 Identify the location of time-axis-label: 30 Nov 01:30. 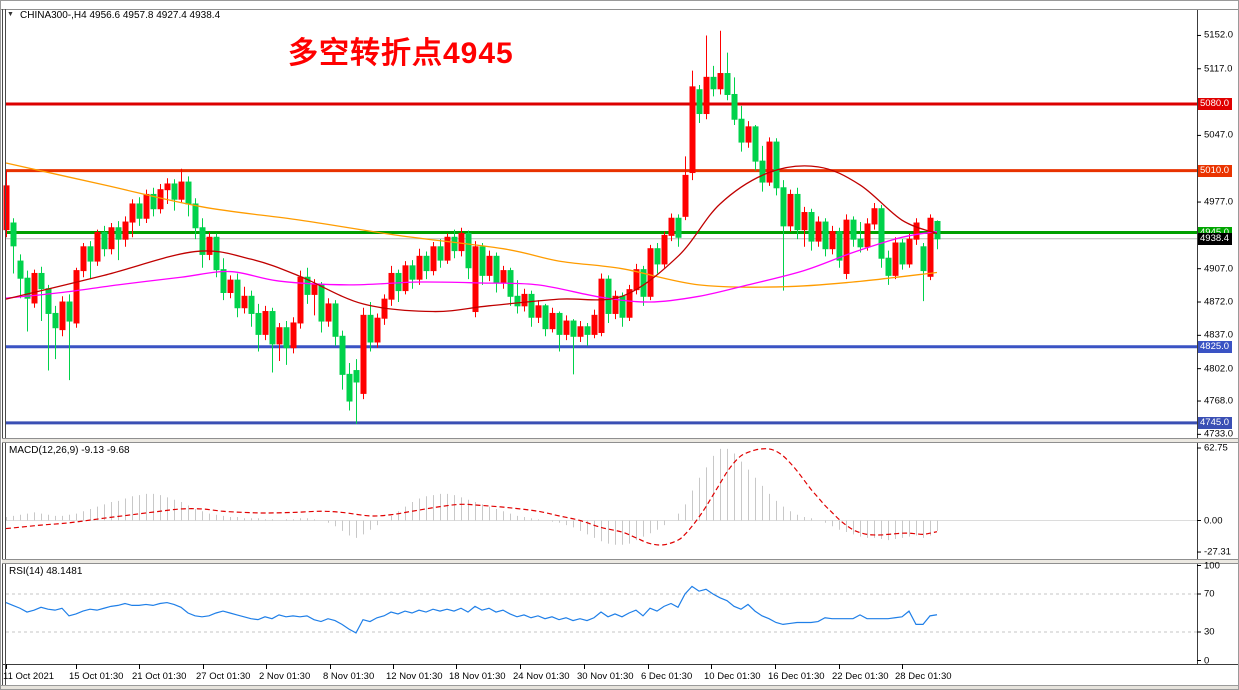
(605, 676).